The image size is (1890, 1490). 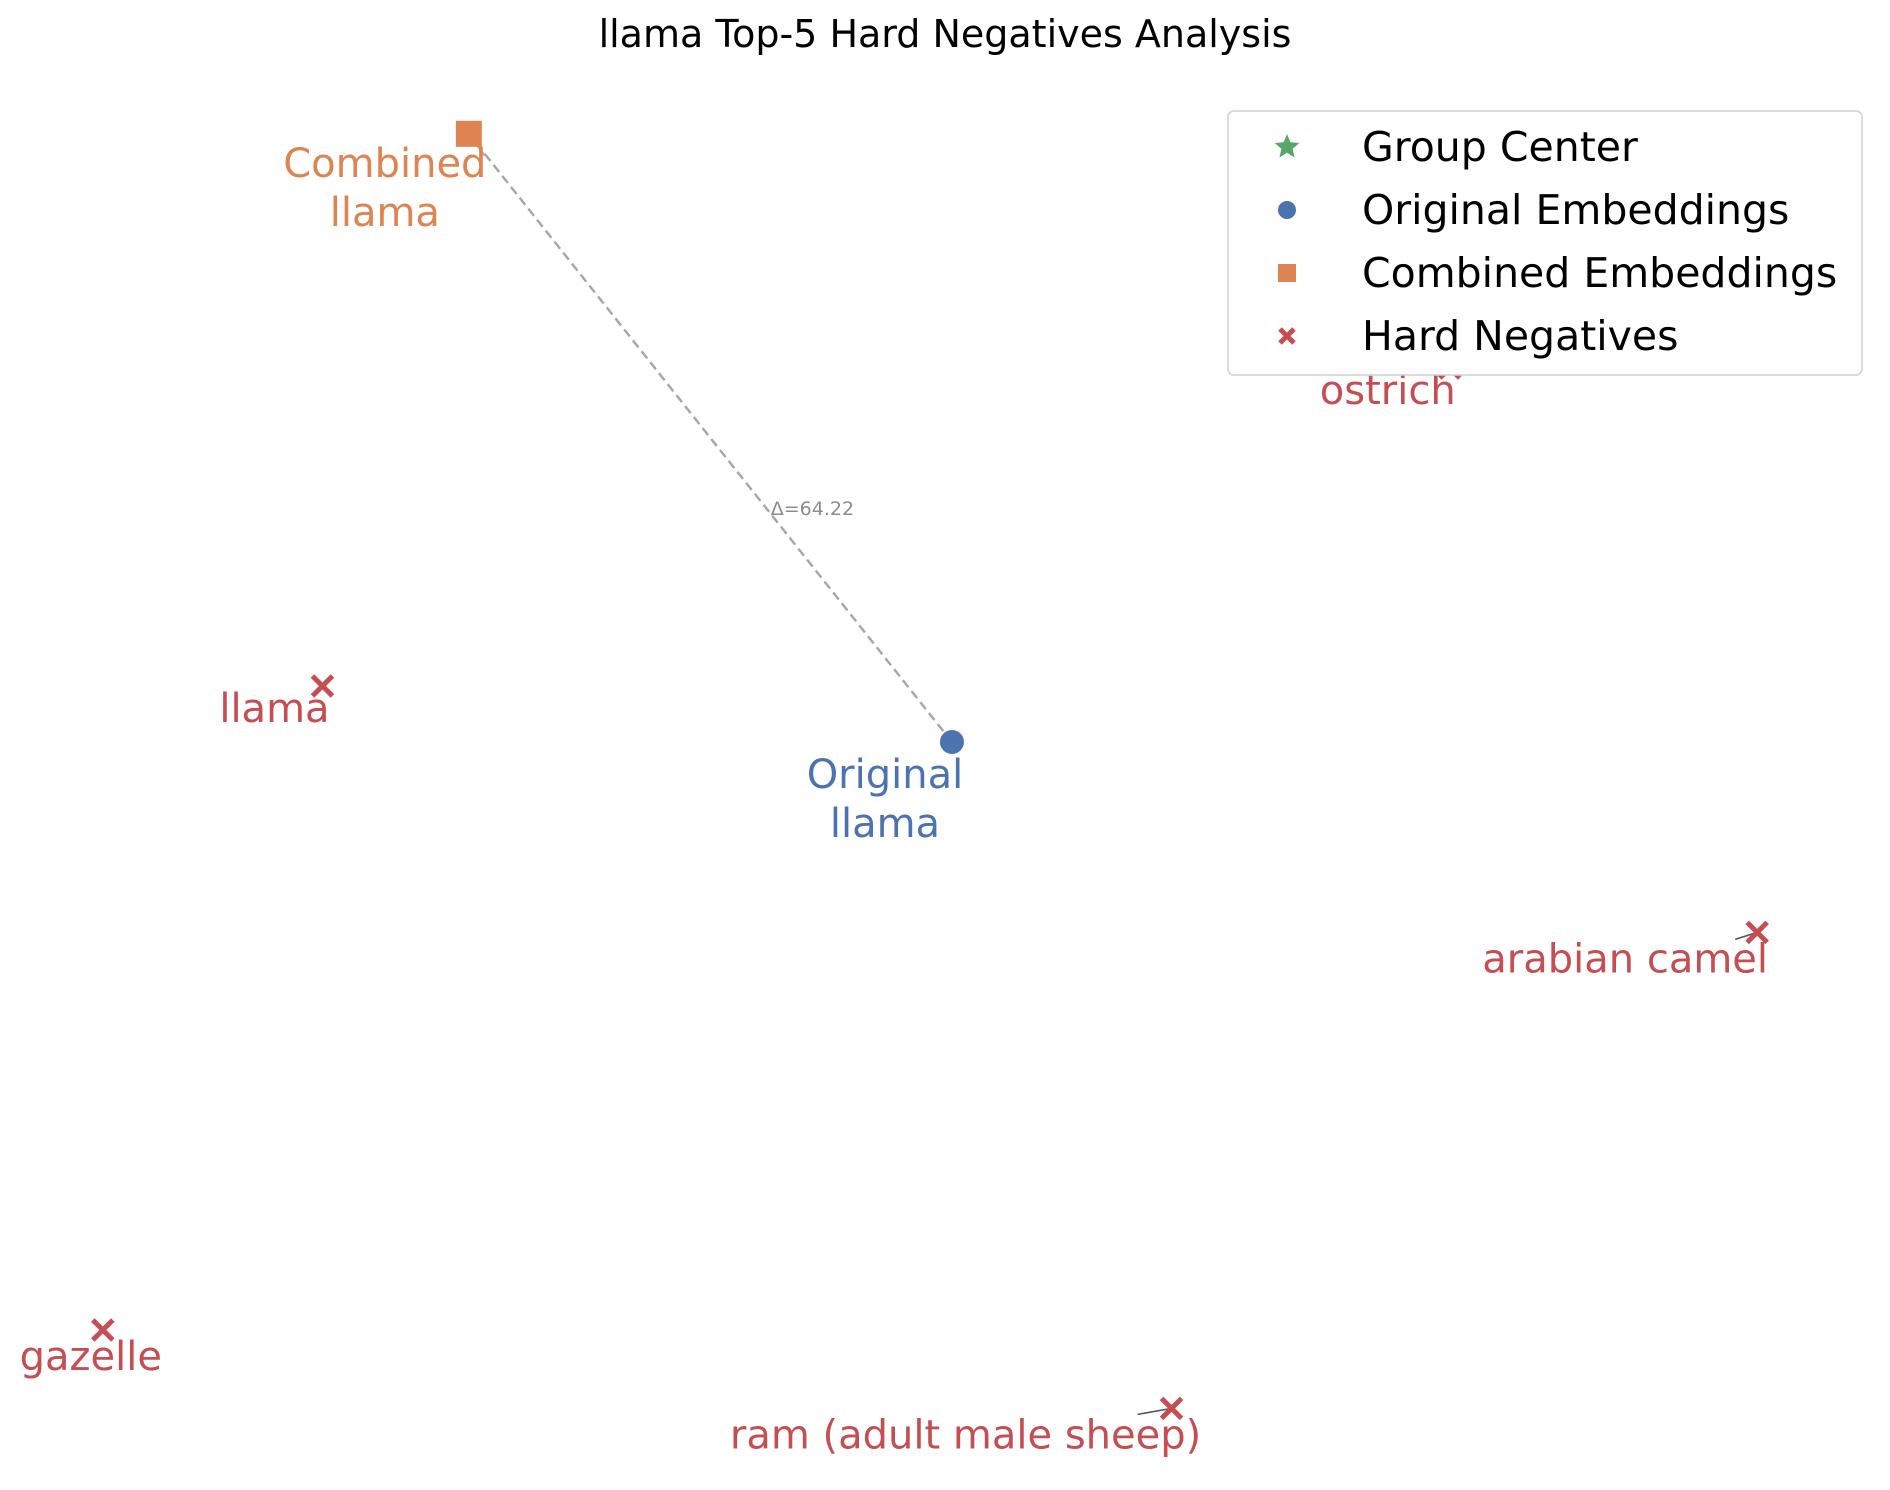 I want to click on combined-point-label: Combined, so click(x=384, y=164).